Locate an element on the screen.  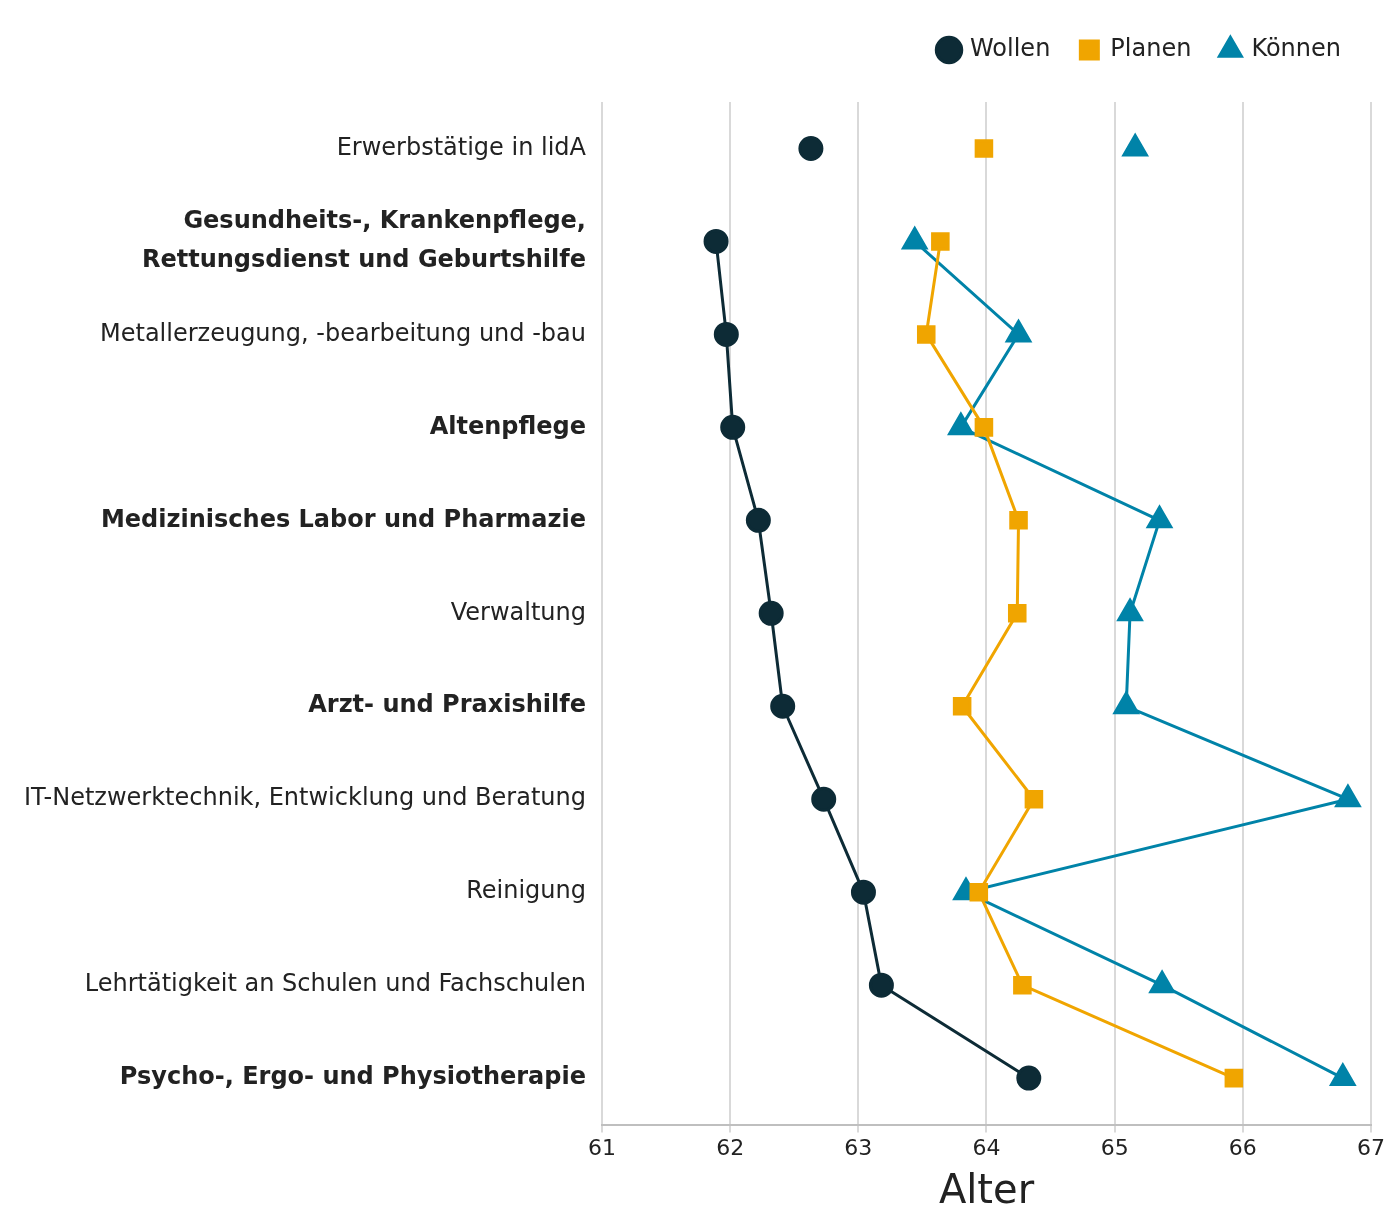
y-tick-label: Psycho-, Ergo- und Physiotherapie is located at coordinates (352, 1076).